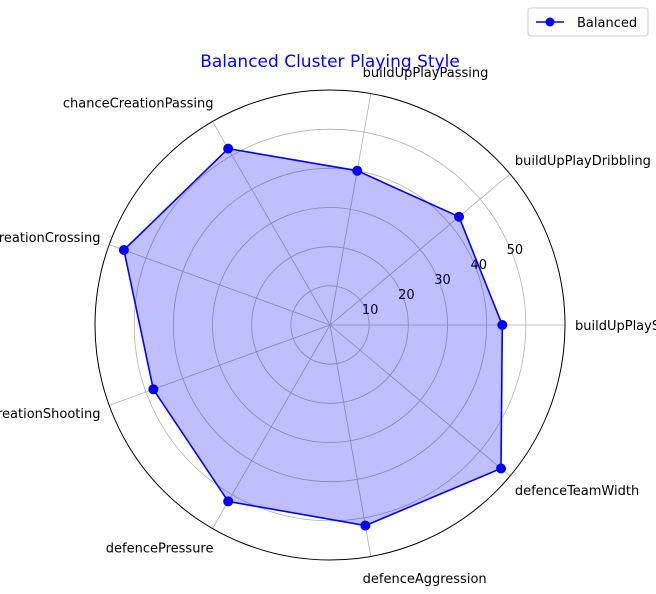 The width and height of the screenshot is (656, 594). I want to click on radial-tick-label: 10, so click(370, 310).